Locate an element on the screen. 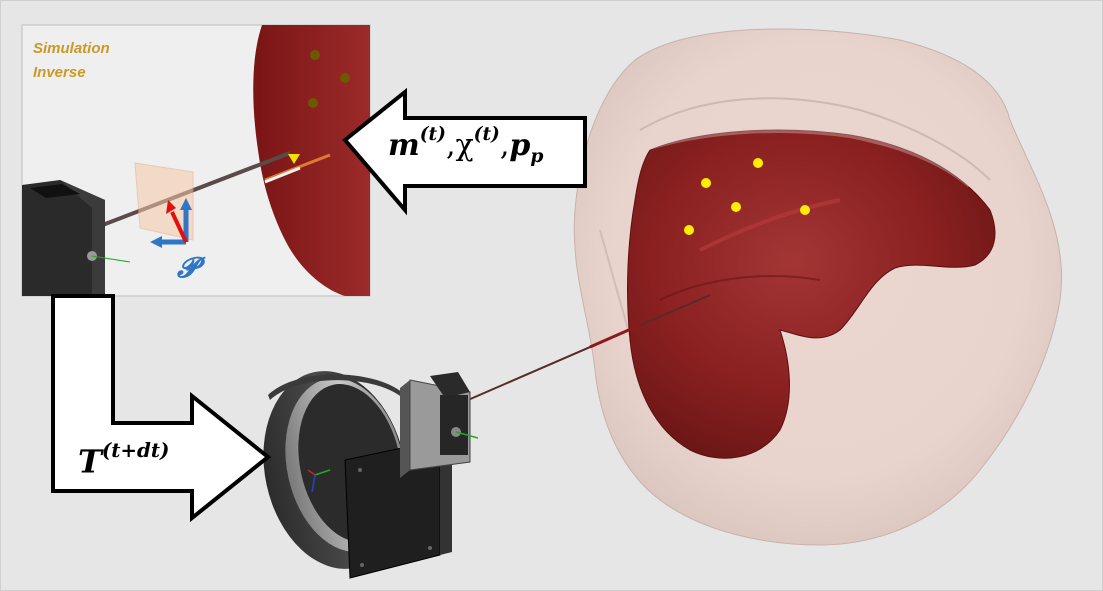 This screenshot has height=591, width=1103. camera-block-icon is located at coordinates (76, 238).